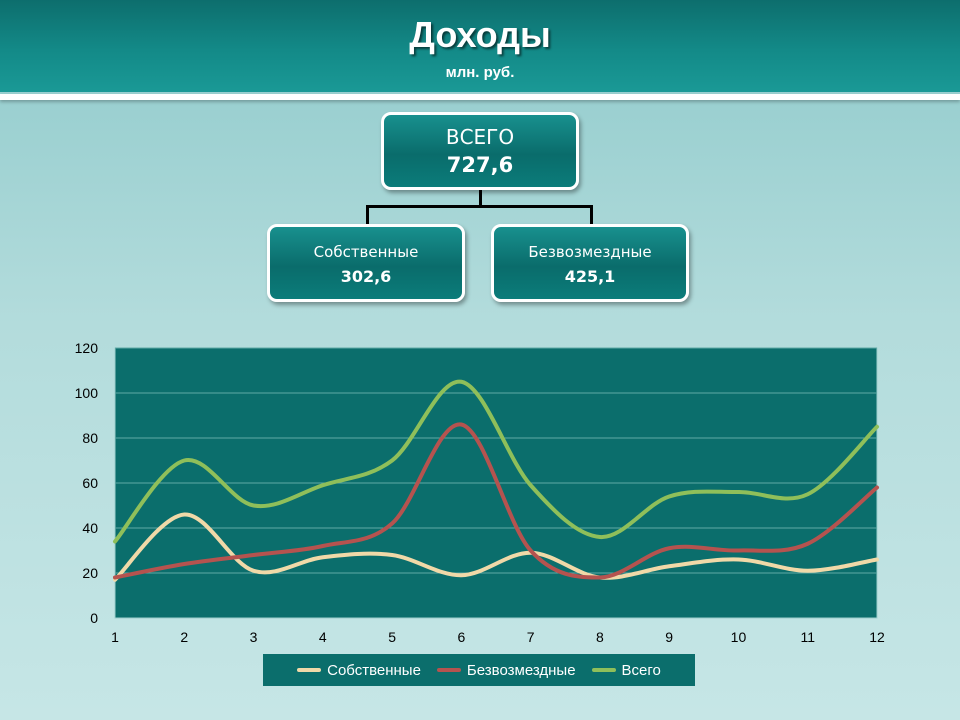 The height and width of the screenshot is (720, 960). What do you see at coordinates (90, 573) in the screenshot?
I see `y-tick-label: 20` at bounding box center [90, 573].